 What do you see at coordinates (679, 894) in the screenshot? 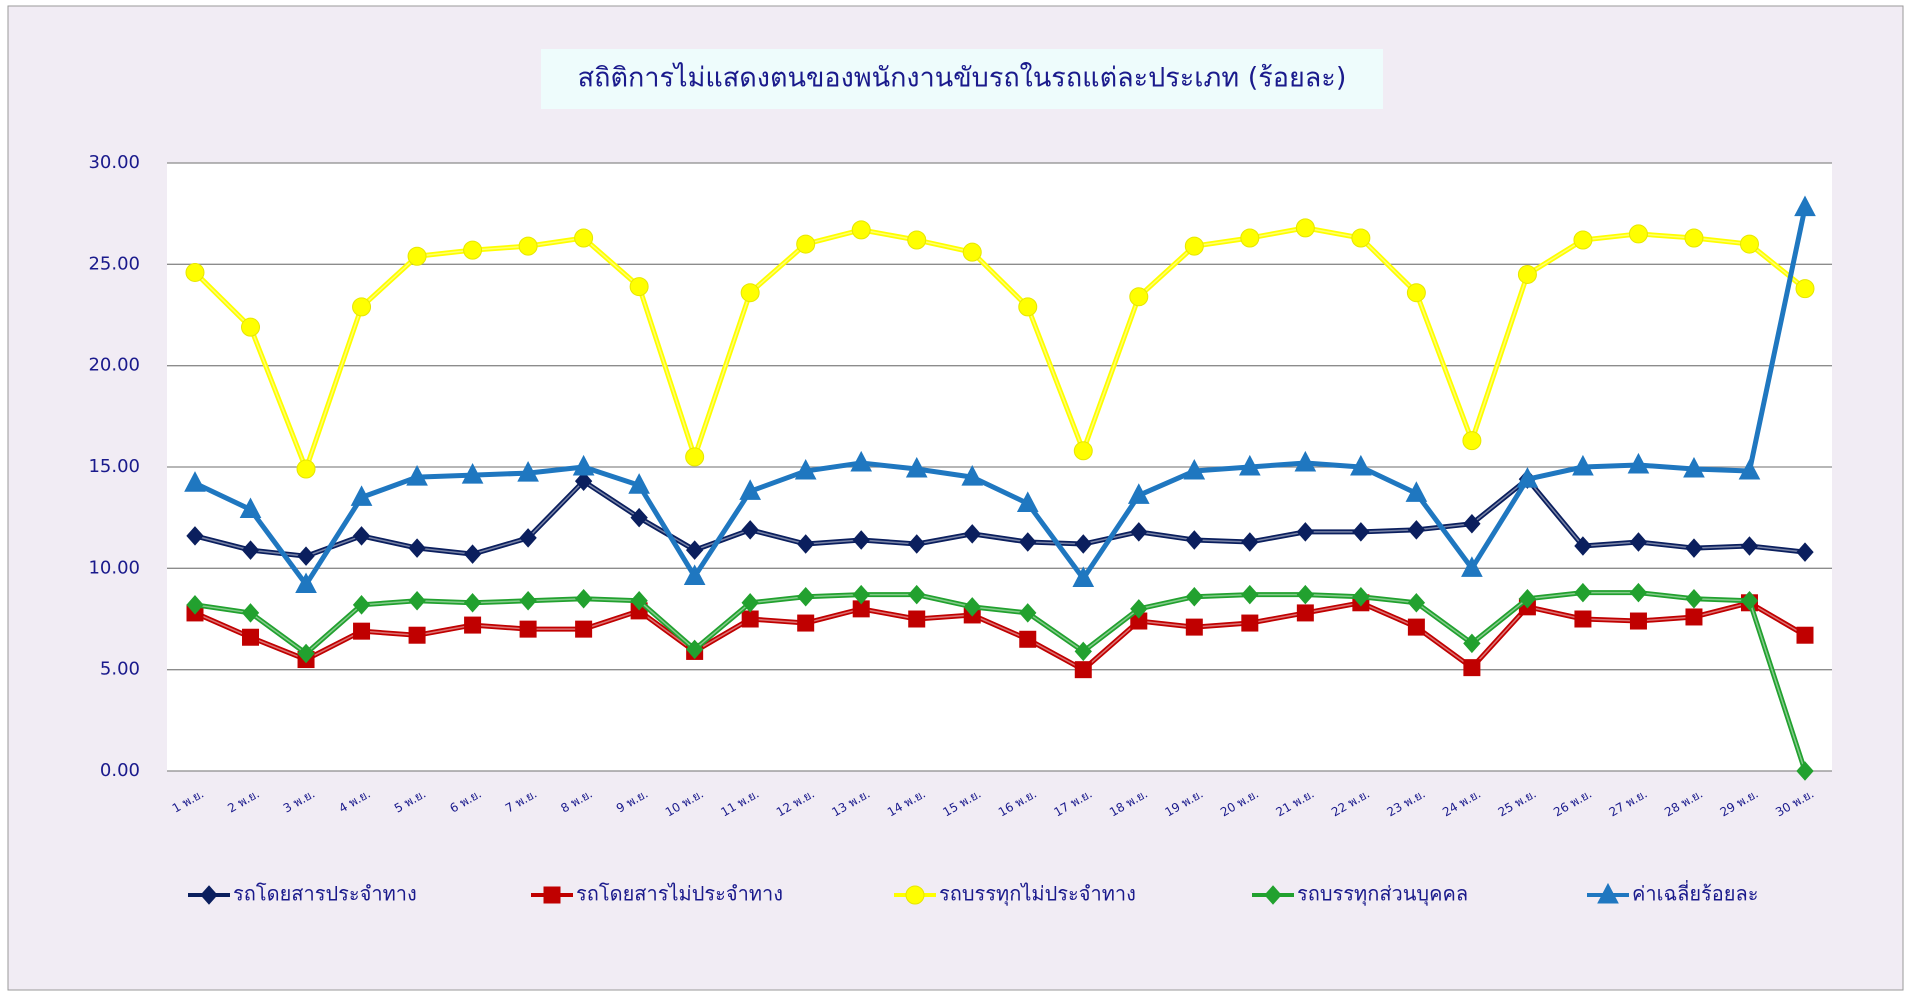
I see `legend-label: รถโดยสารไม่ประจำทาง` at bounding box center [679, 894].